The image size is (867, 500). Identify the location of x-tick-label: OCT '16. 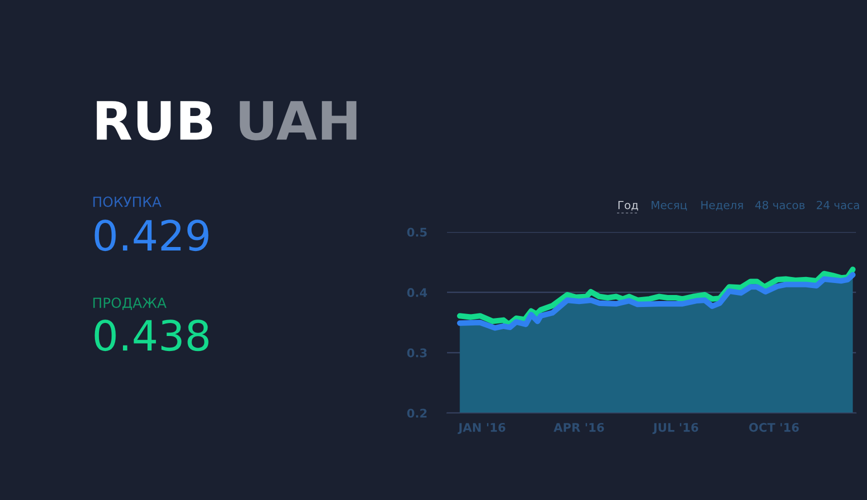
(774, 427).